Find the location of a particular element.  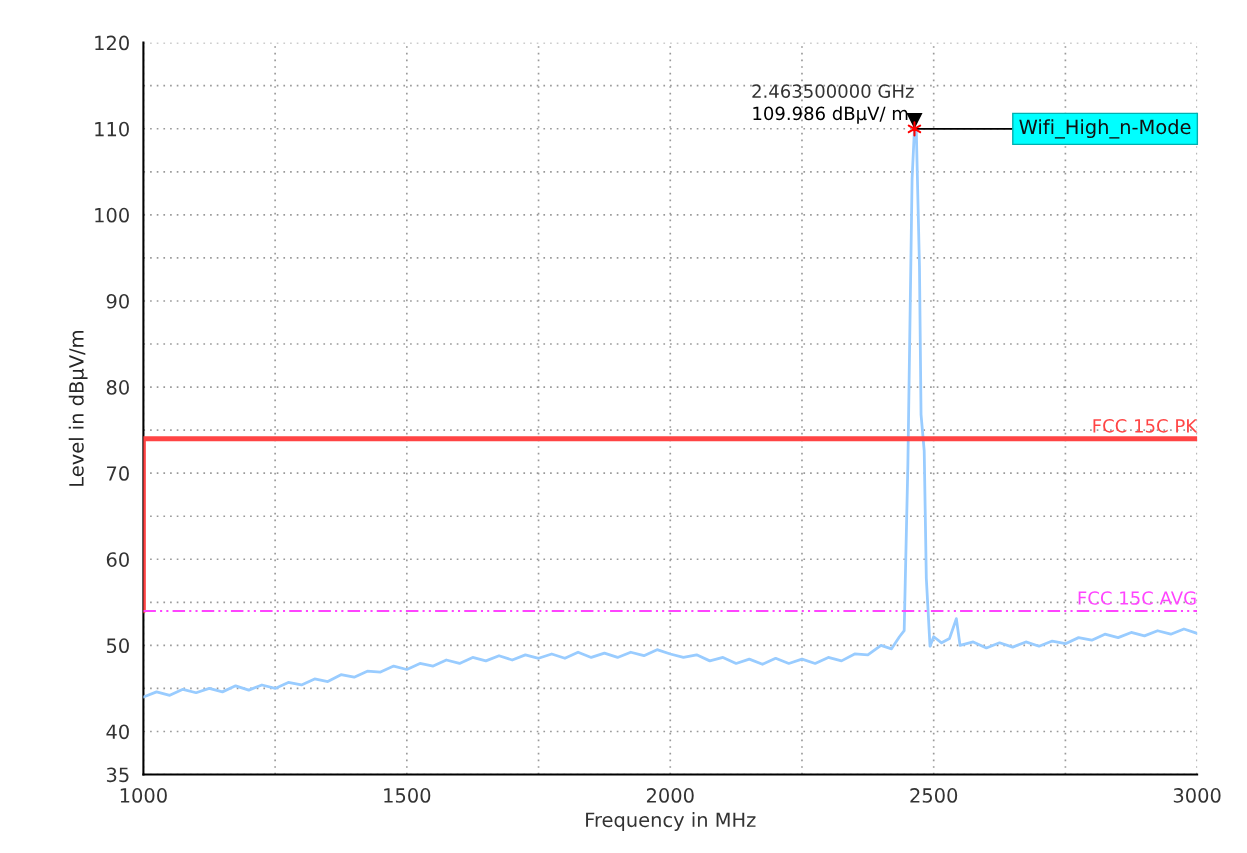

x-tick-label: 3000 is located at coordinates (1197, 795).